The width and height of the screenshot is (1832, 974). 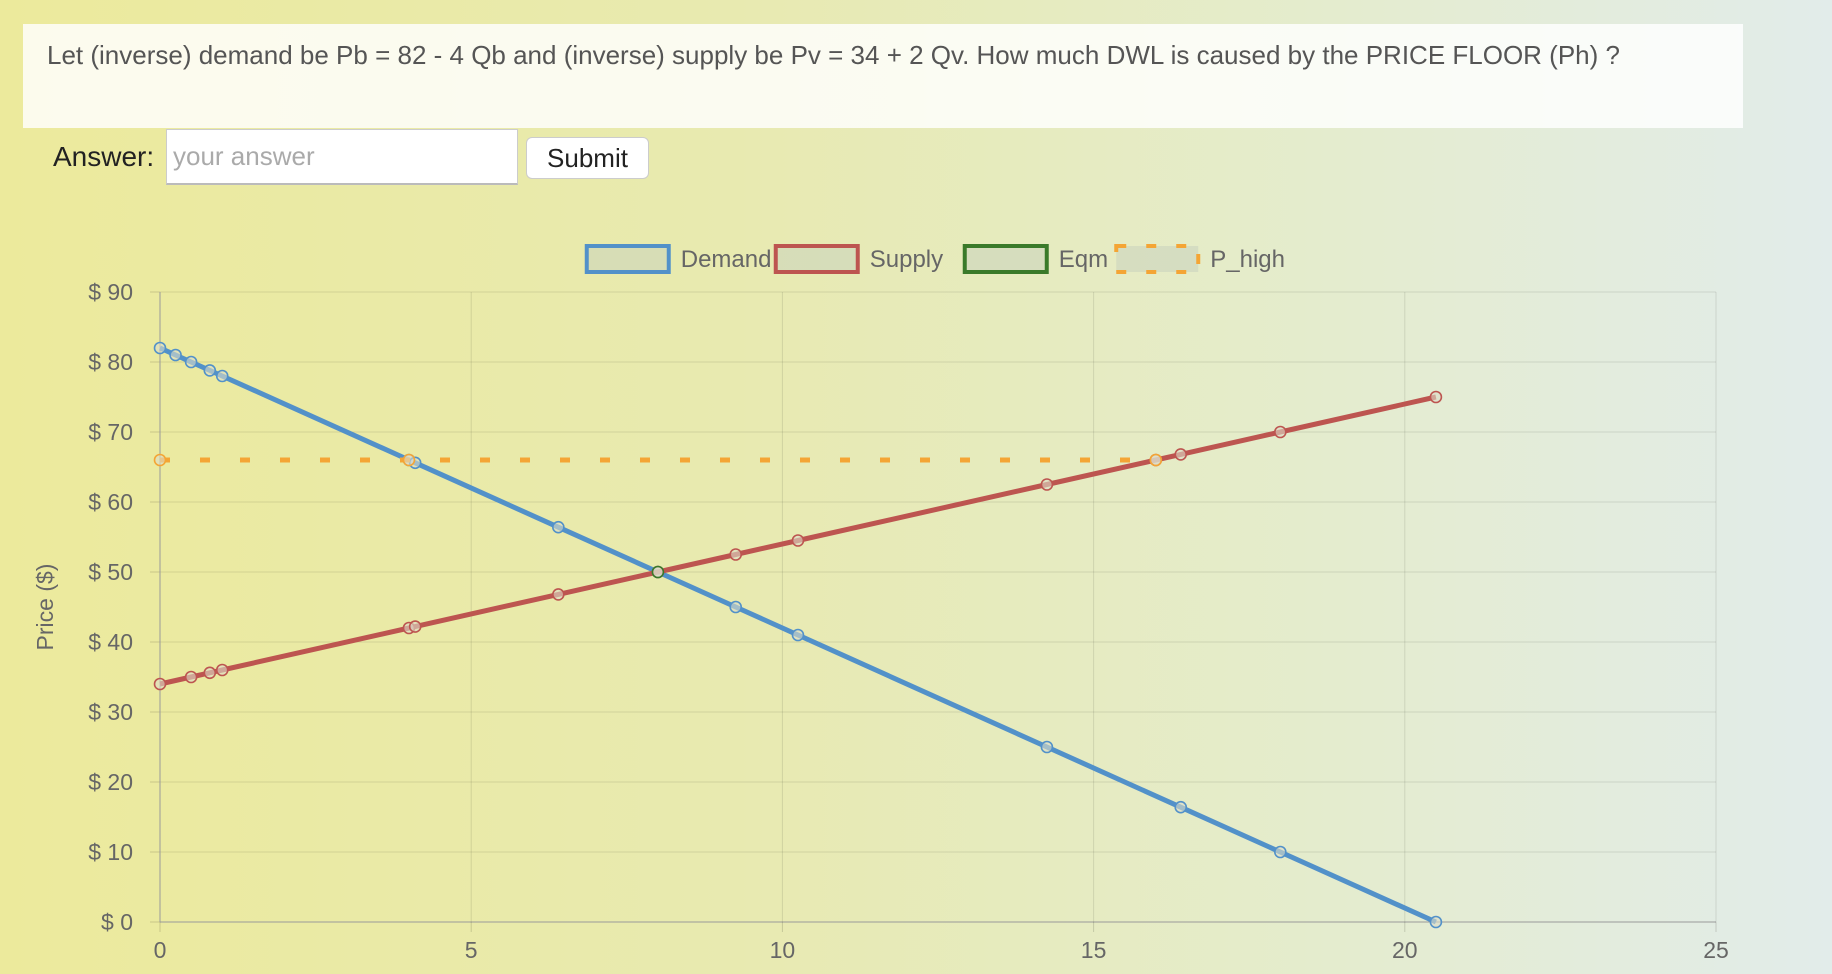 What do you see at coordinates (587, 158) in the screenshot?
I see `submit-button: Submit` at bounding box center [587, 158].